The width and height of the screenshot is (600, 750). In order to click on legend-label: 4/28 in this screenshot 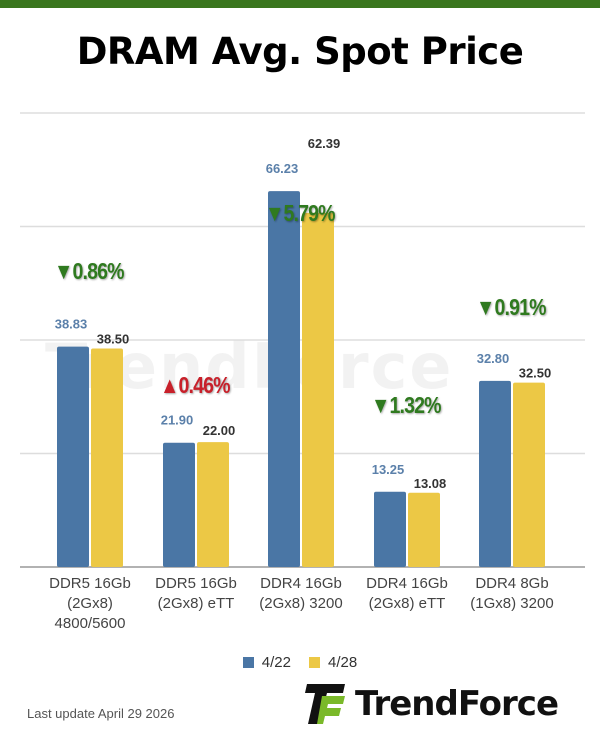, I will do `click(343, 662)`.